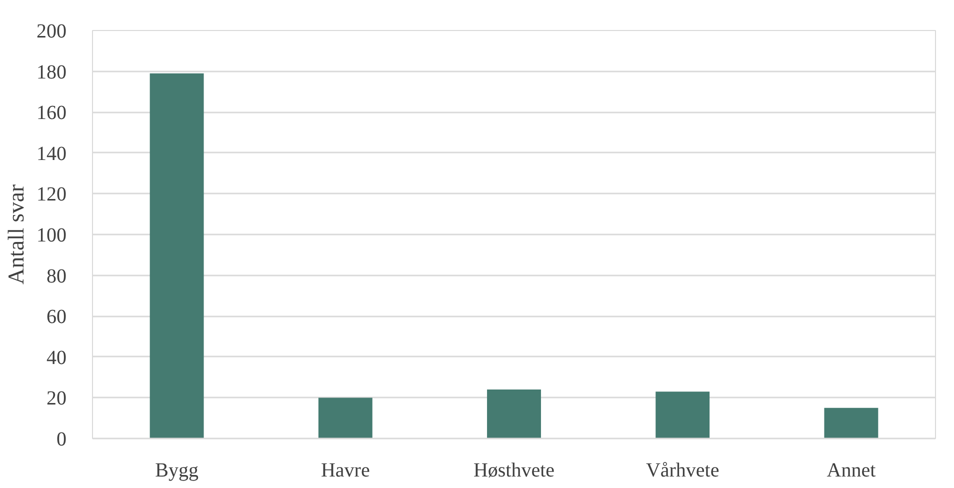 Image resolution: width=954 pixels, height=488 pixels. What do you see at coordinates (345, 471) in the screenshot?
I see `x-tick-label: Havre` at bounding box center [345, 471].